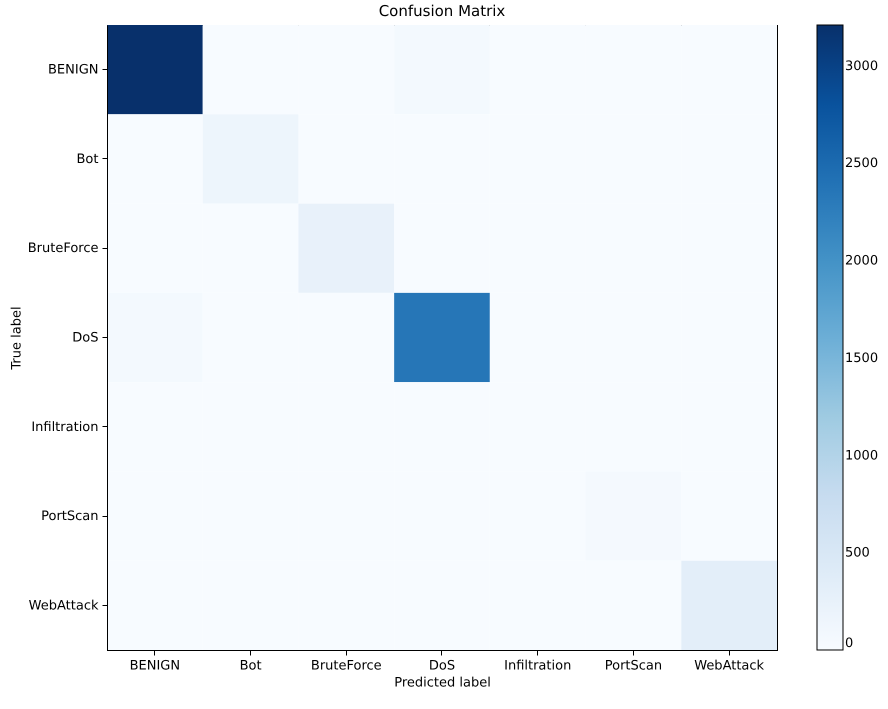 The height and width of the screenshot is (709, 888). Describe the element at coordinates (633, 666) in the screenshot. I see `x-tick-label: PortScan` at that location.